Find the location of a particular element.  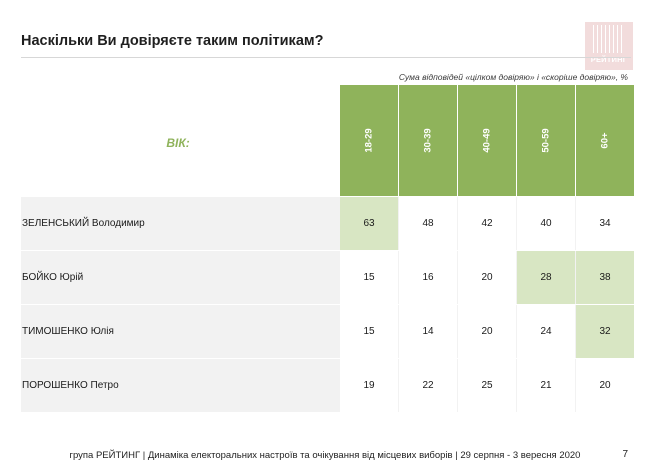

politician-name: ПОРОШЕНКО Петро is located at coordinates (70, 385).